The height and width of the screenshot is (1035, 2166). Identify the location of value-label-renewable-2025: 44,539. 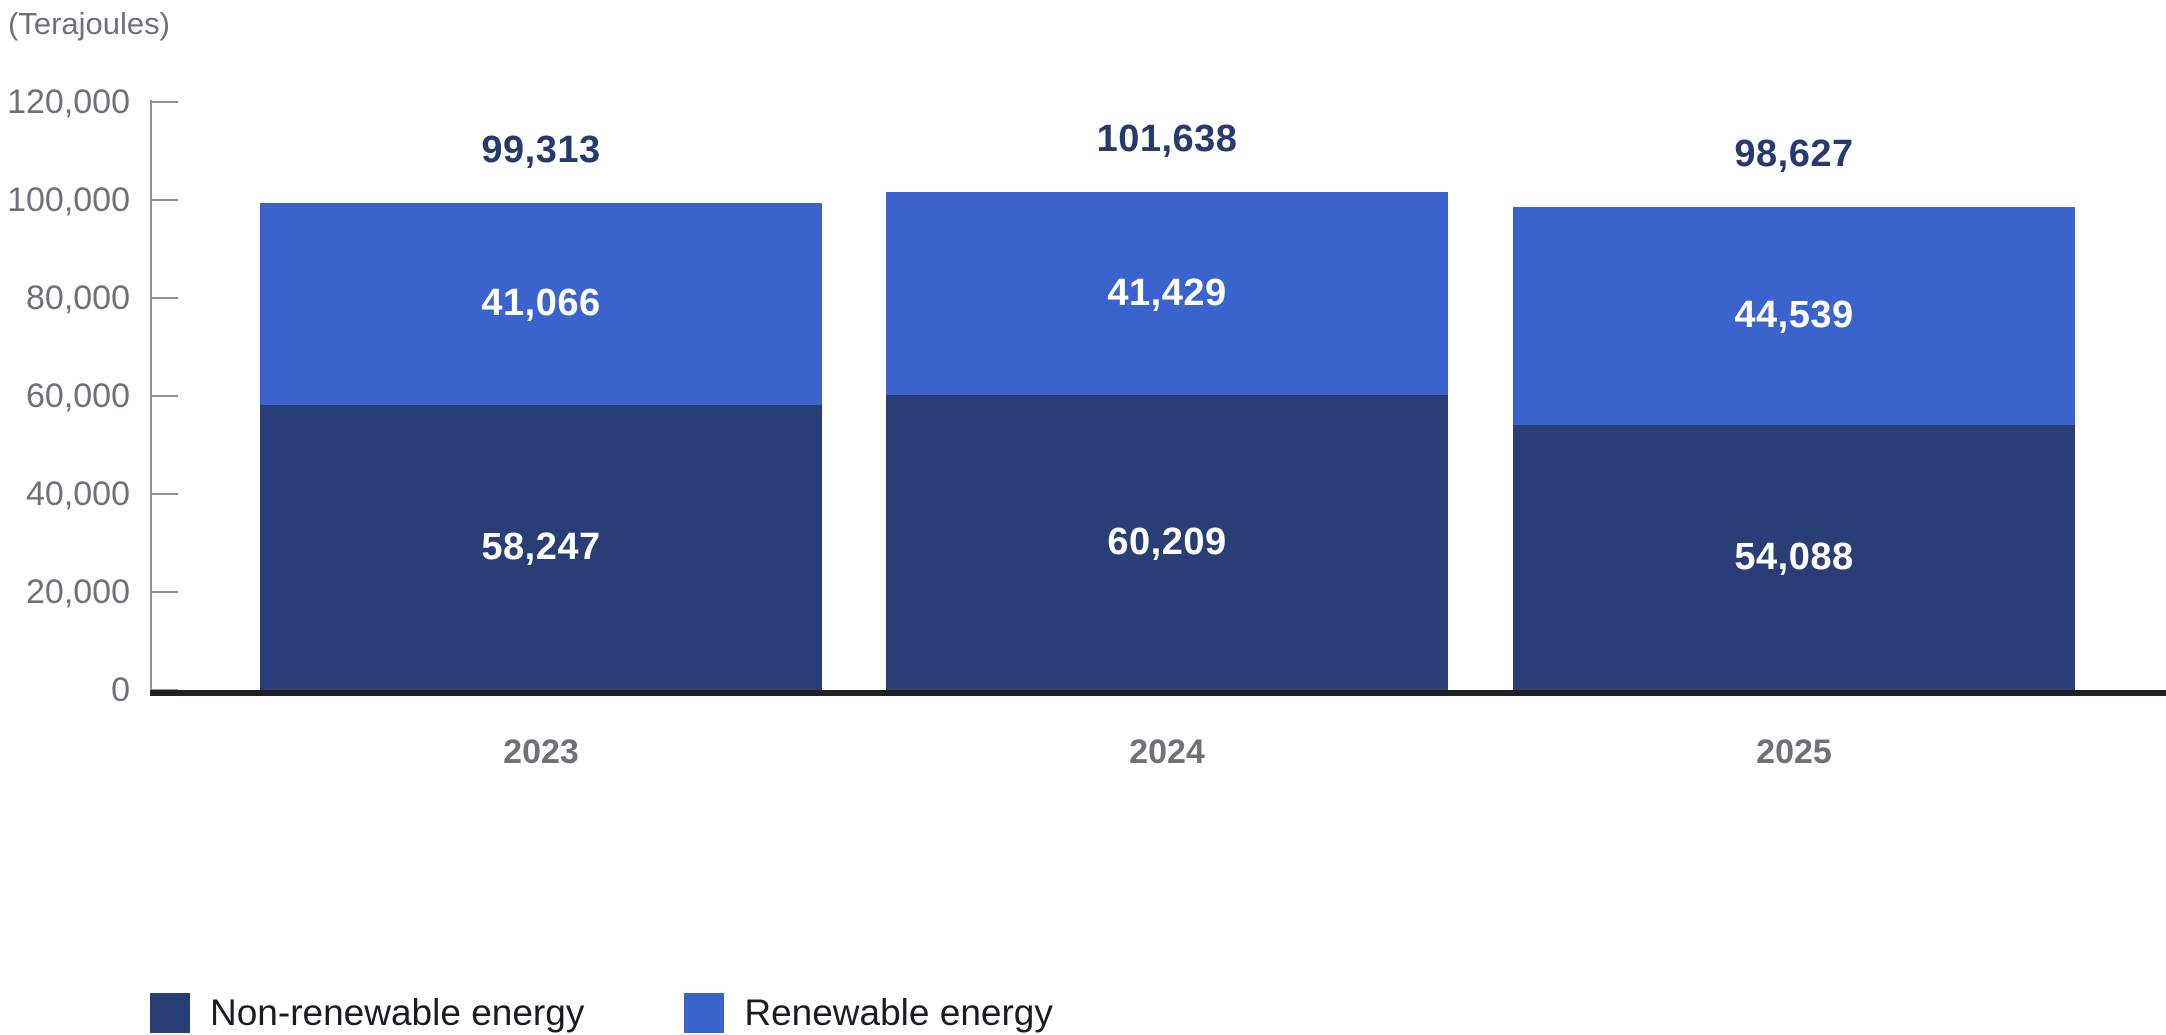
(1794, 315).